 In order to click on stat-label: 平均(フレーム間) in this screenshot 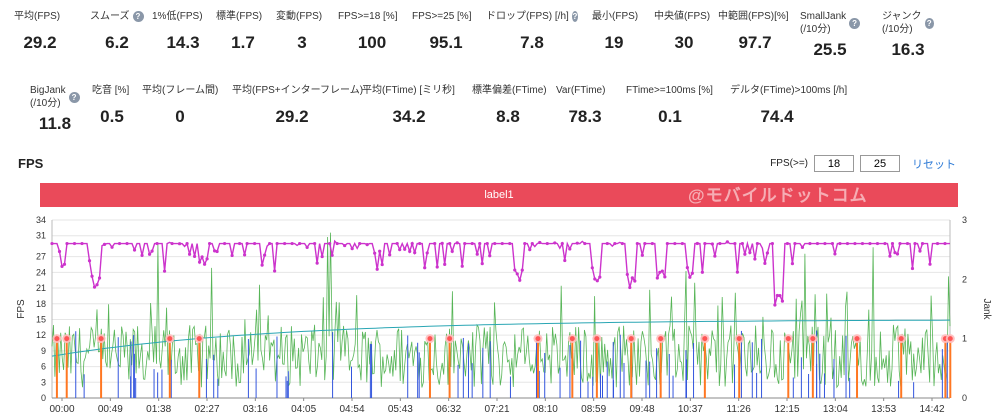, I will do `click(180, 90)`.